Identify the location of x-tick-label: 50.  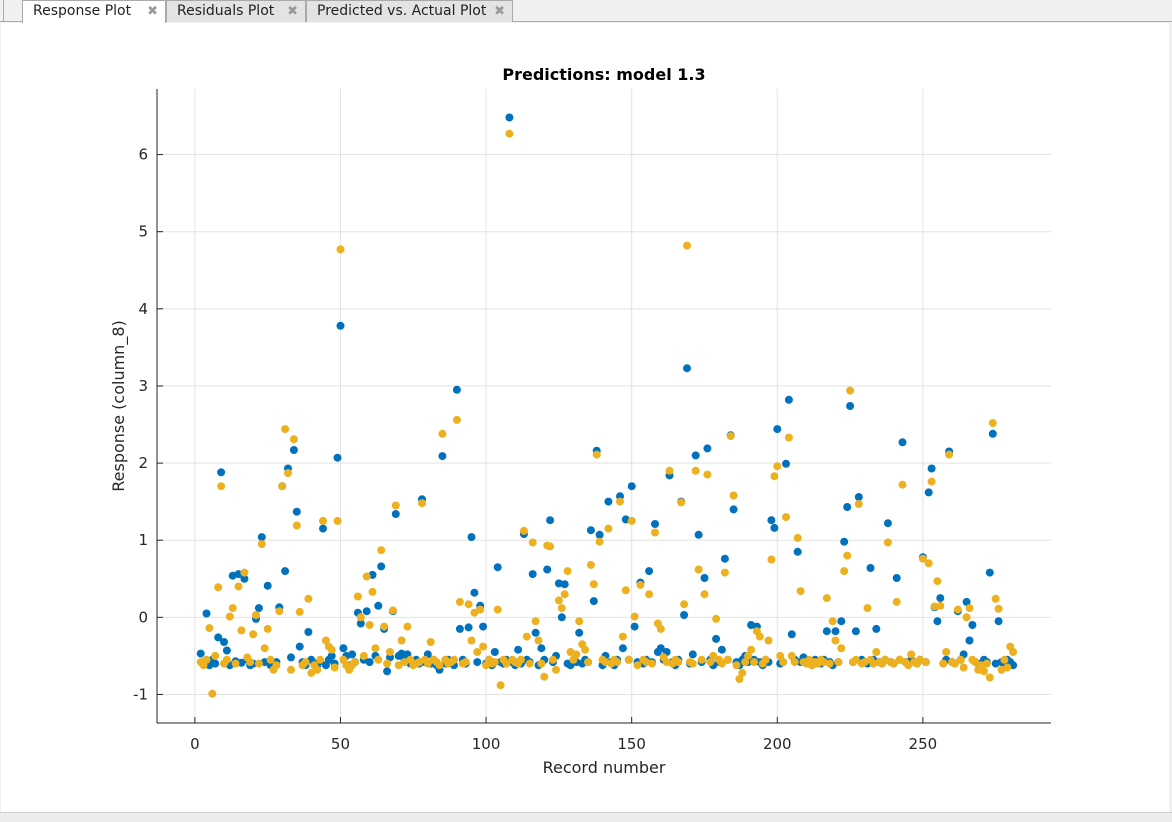
(340, 744).